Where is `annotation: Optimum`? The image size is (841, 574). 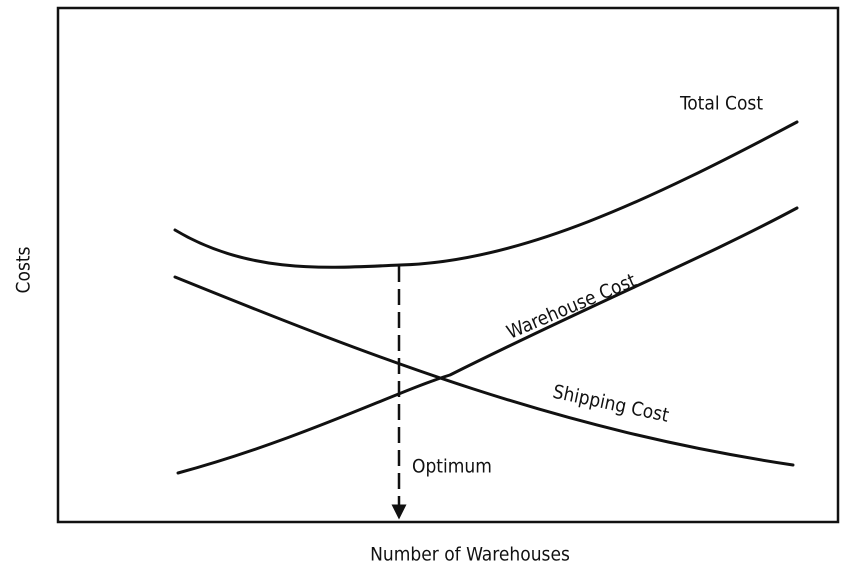 annotation: Optimum is located at coordinates (452, 467).